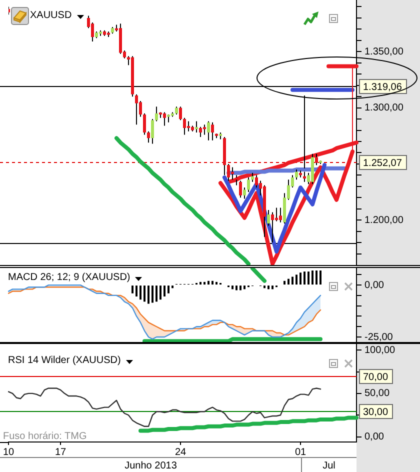  What do you see at coordinates (51, 15) in the screenshot?
I see `text: XAUUSD` at bounding box center [51, 15].